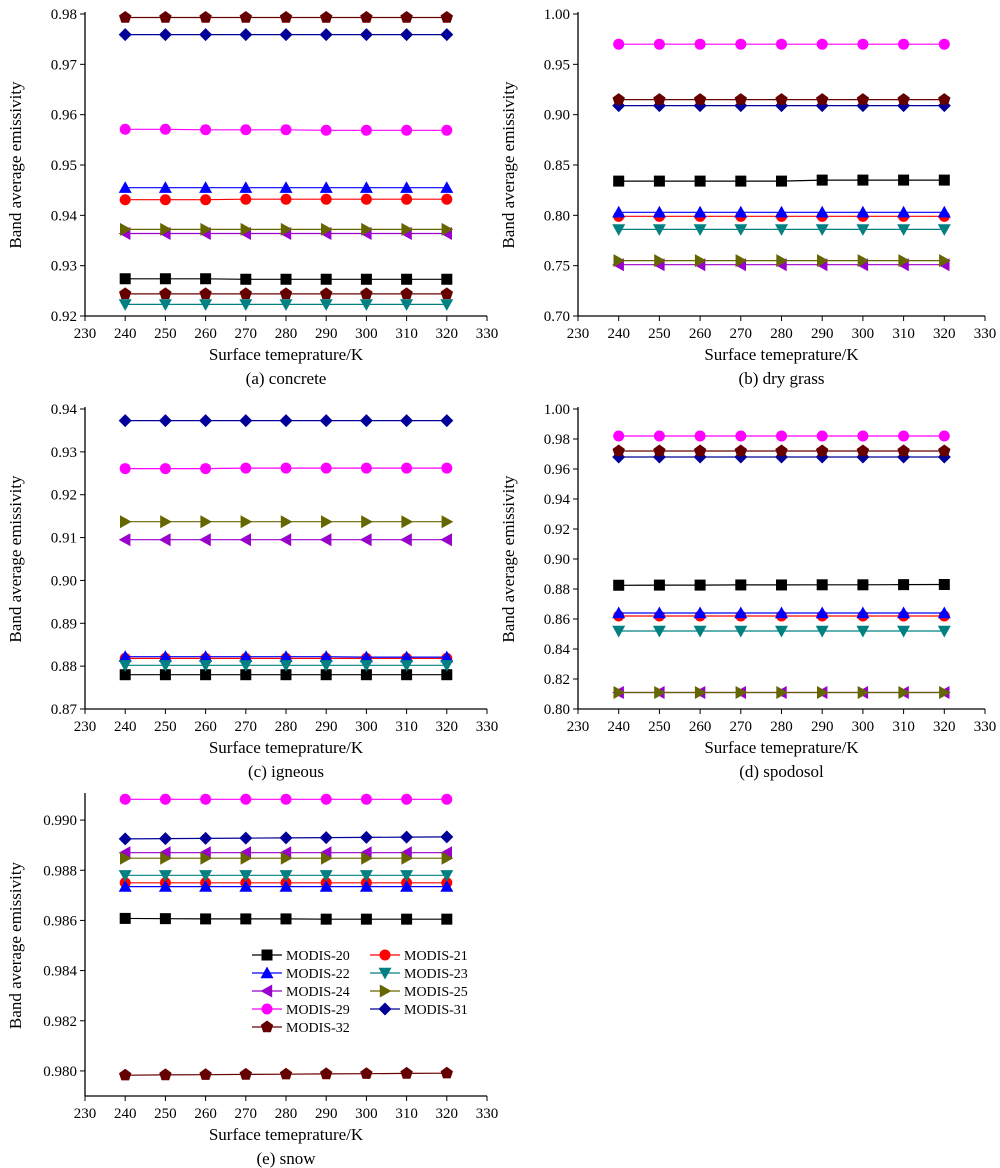  I want to click on x-tick-label: 290, so click(326, 334).